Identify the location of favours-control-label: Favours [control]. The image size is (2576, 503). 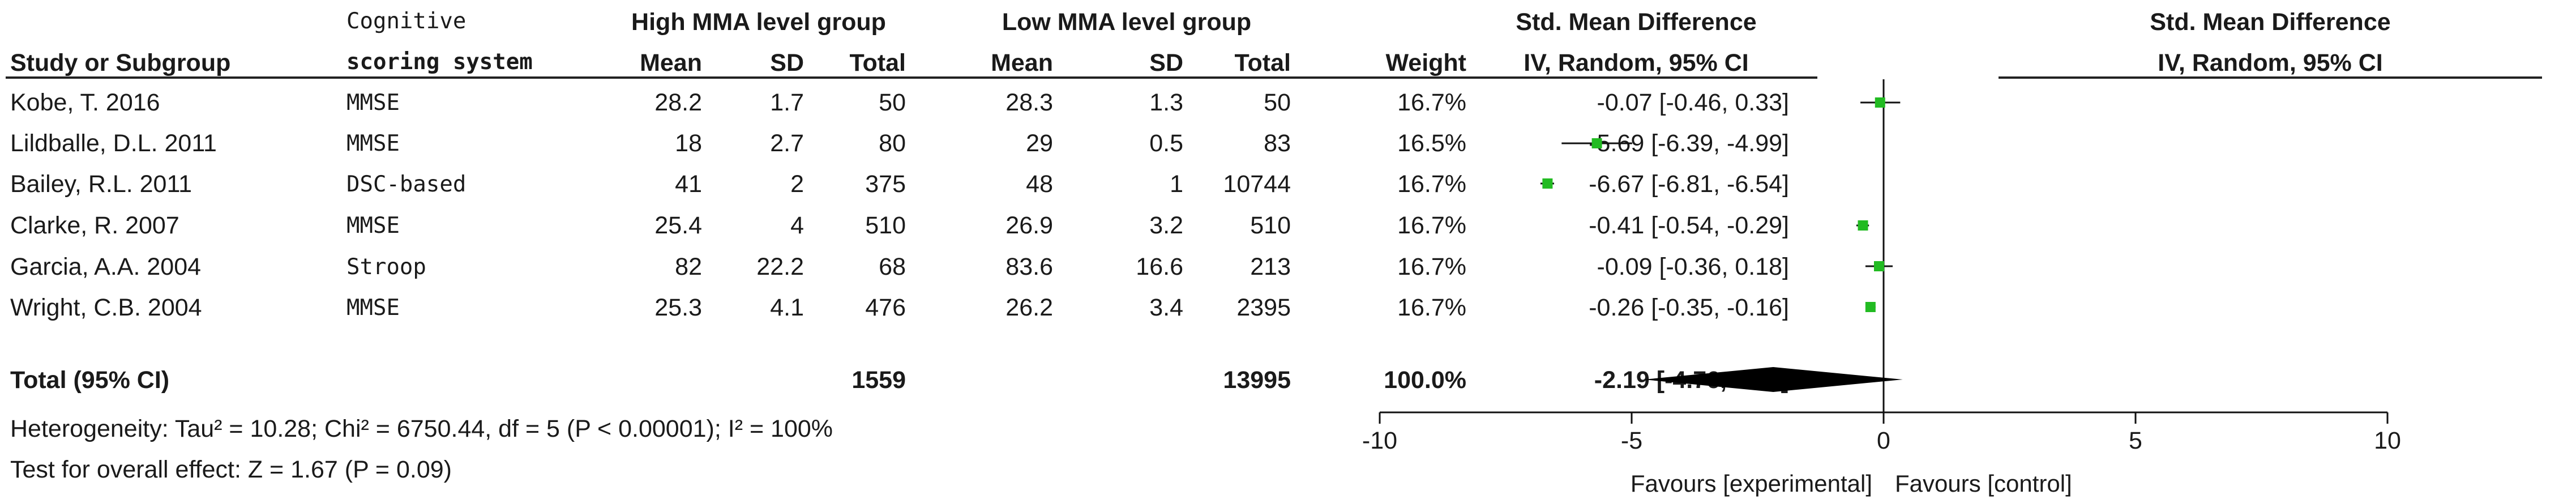
(1983, 483).